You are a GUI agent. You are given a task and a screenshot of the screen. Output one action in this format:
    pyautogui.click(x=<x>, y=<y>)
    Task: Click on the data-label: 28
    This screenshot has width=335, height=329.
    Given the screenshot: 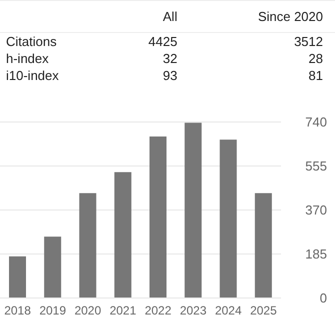 What is the action you would take?
    pyautogui.click(x=316, y=58)
    